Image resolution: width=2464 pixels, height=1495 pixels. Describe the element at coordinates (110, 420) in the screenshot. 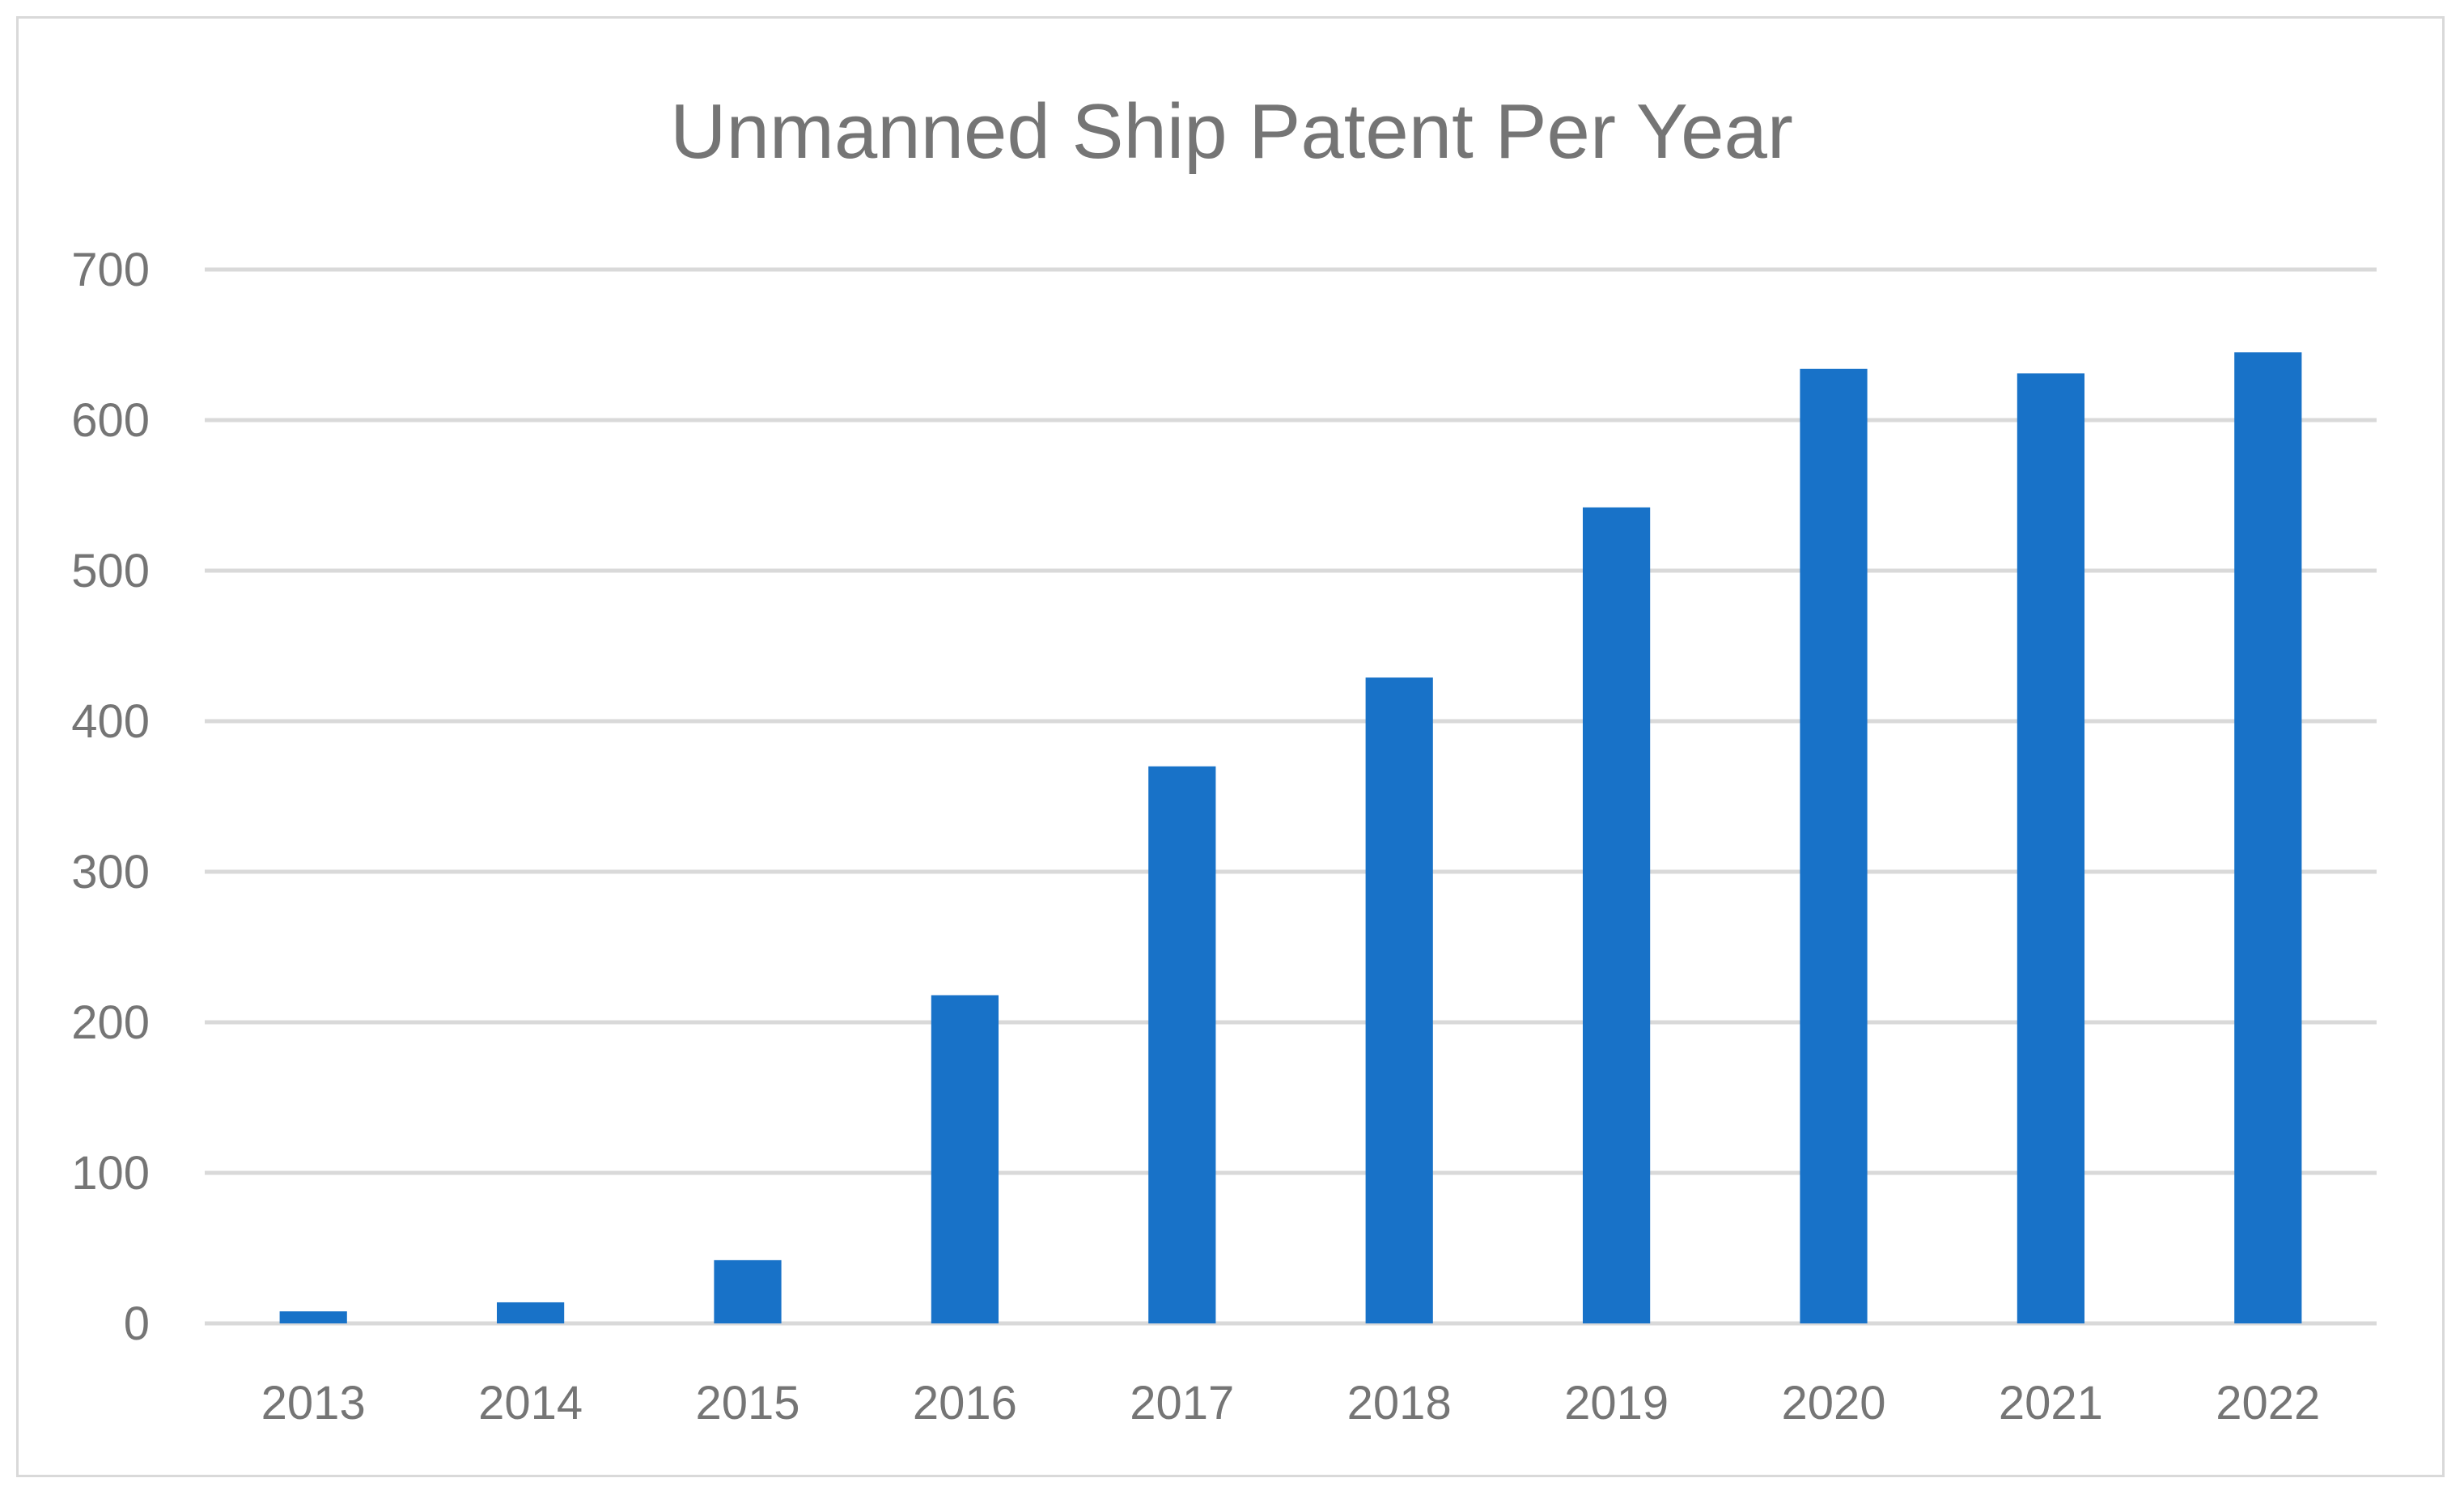

I see `y-tick-label: 600` at that location.